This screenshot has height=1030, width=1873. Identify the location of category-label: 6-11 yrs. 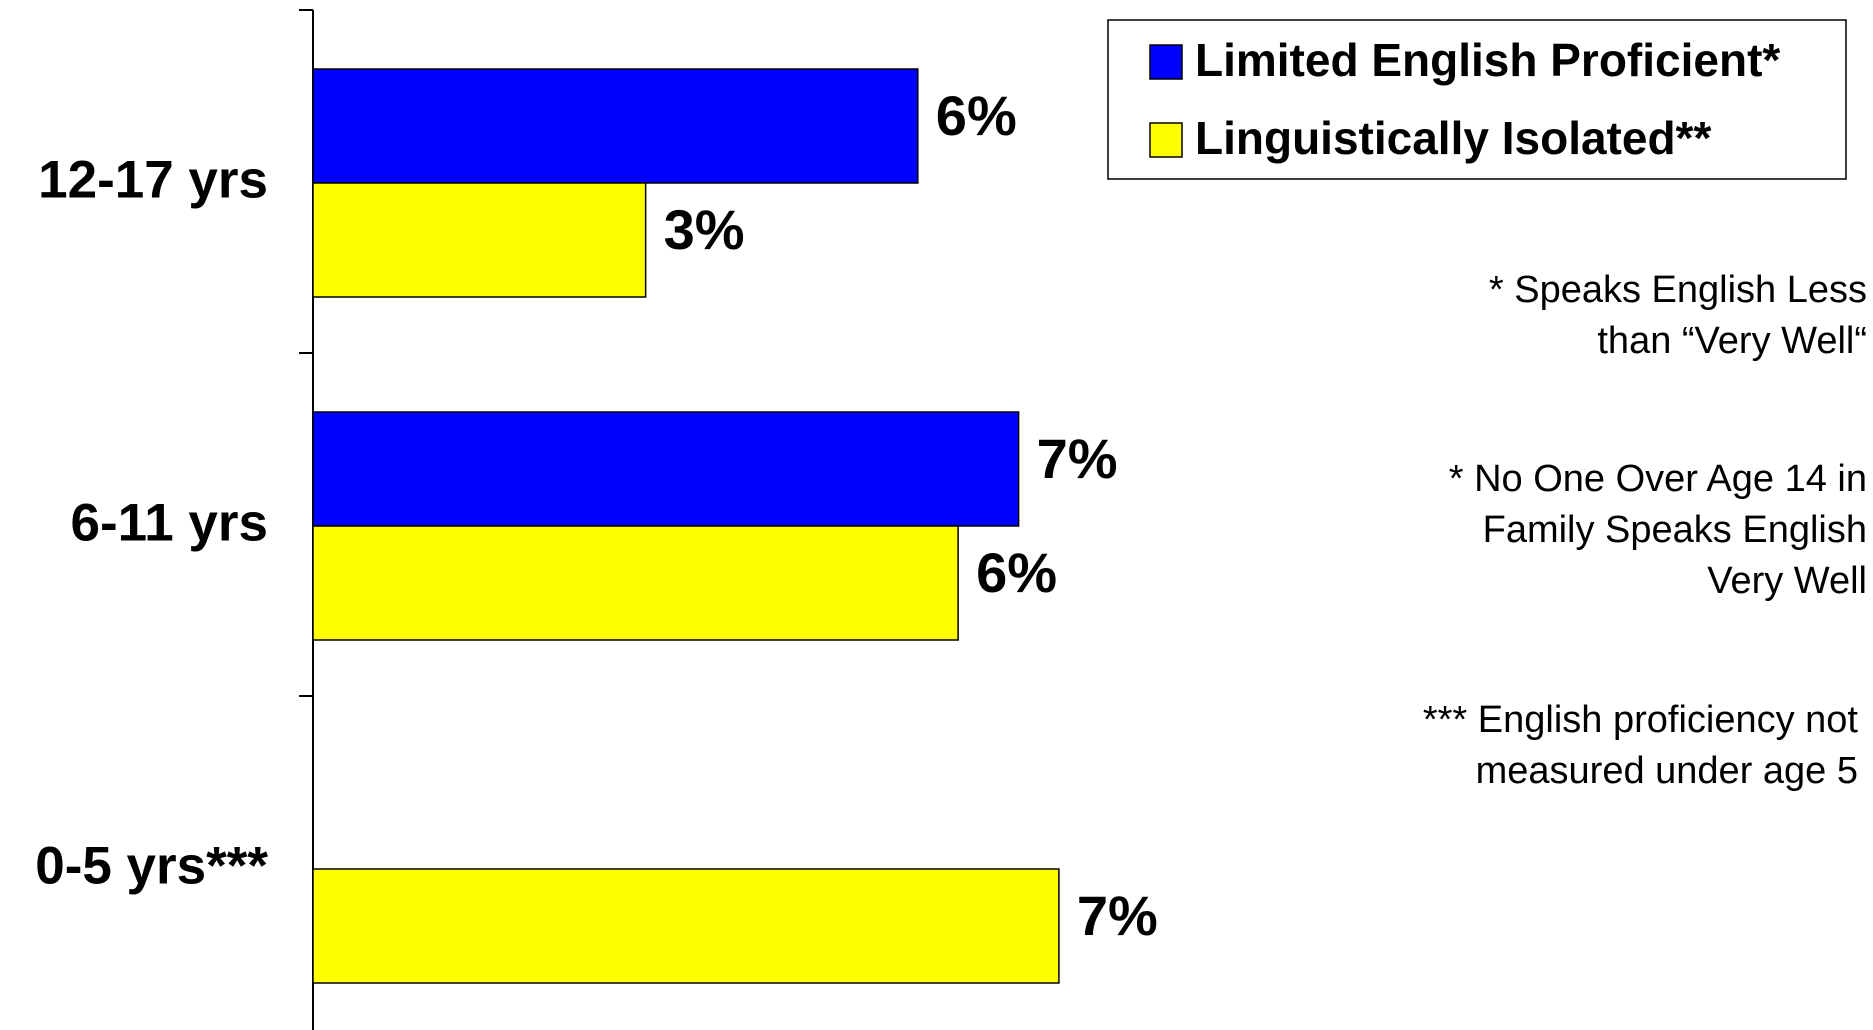
(169, 523).